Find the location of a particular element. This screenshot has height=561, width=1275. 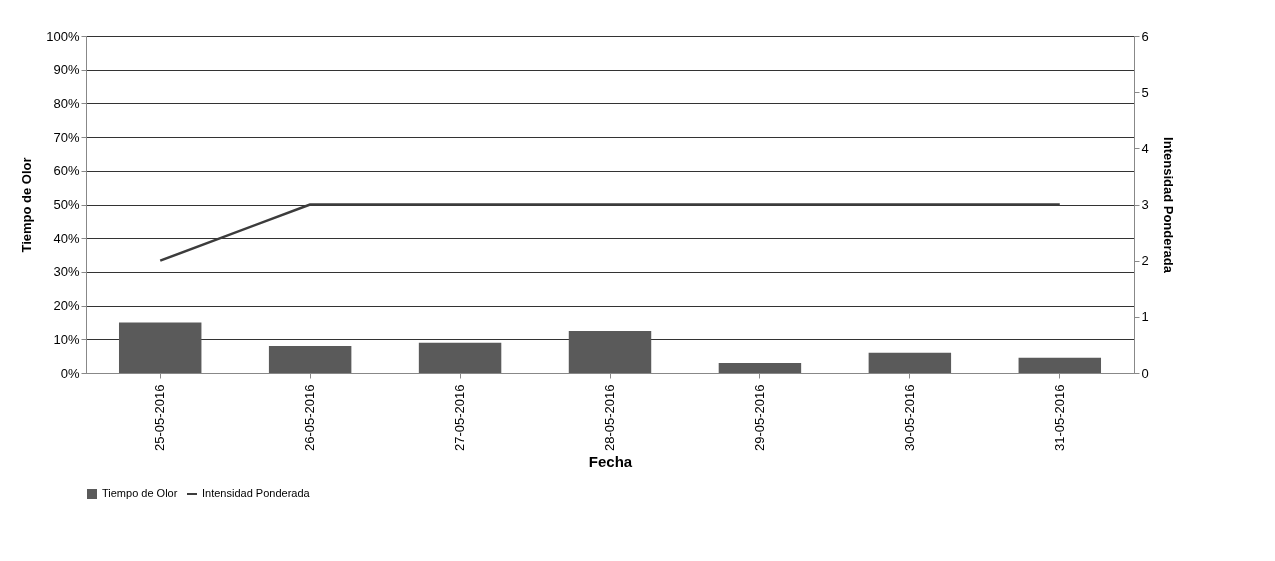

y-tick-label: 60% is located at coordinates (66, 171).